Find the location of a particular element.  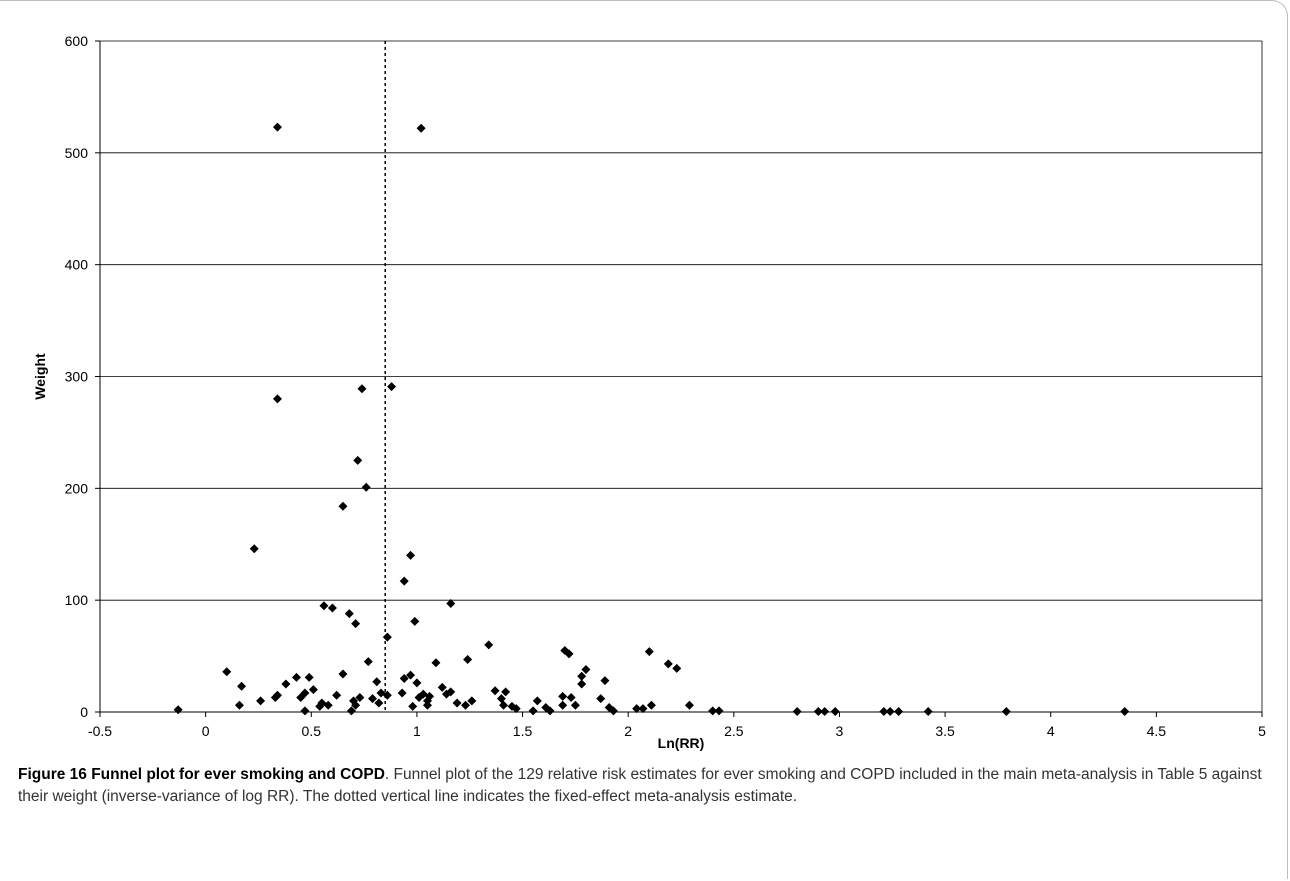

y-tick-label: 300 is located at coordinates (77, 377).